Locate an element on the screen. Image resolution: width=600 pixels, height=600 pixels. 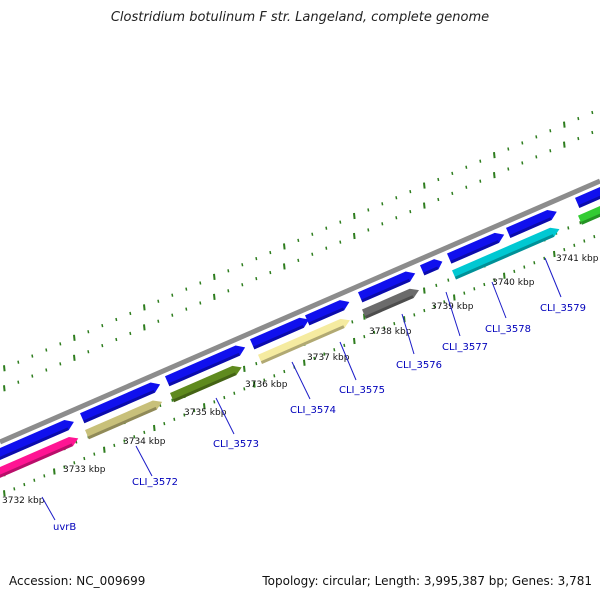
kbp-label: 3736 kbp is located at coordinates (266, 385).